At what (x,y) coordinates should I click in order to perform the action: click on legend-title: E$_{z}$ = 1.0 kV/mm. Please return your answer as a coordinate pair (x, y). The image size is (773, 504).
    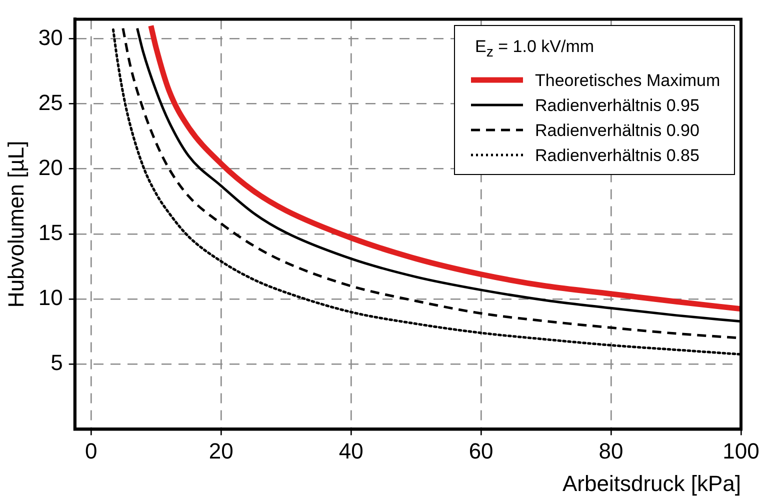
    Looking at the image, I should click on (535, 49).